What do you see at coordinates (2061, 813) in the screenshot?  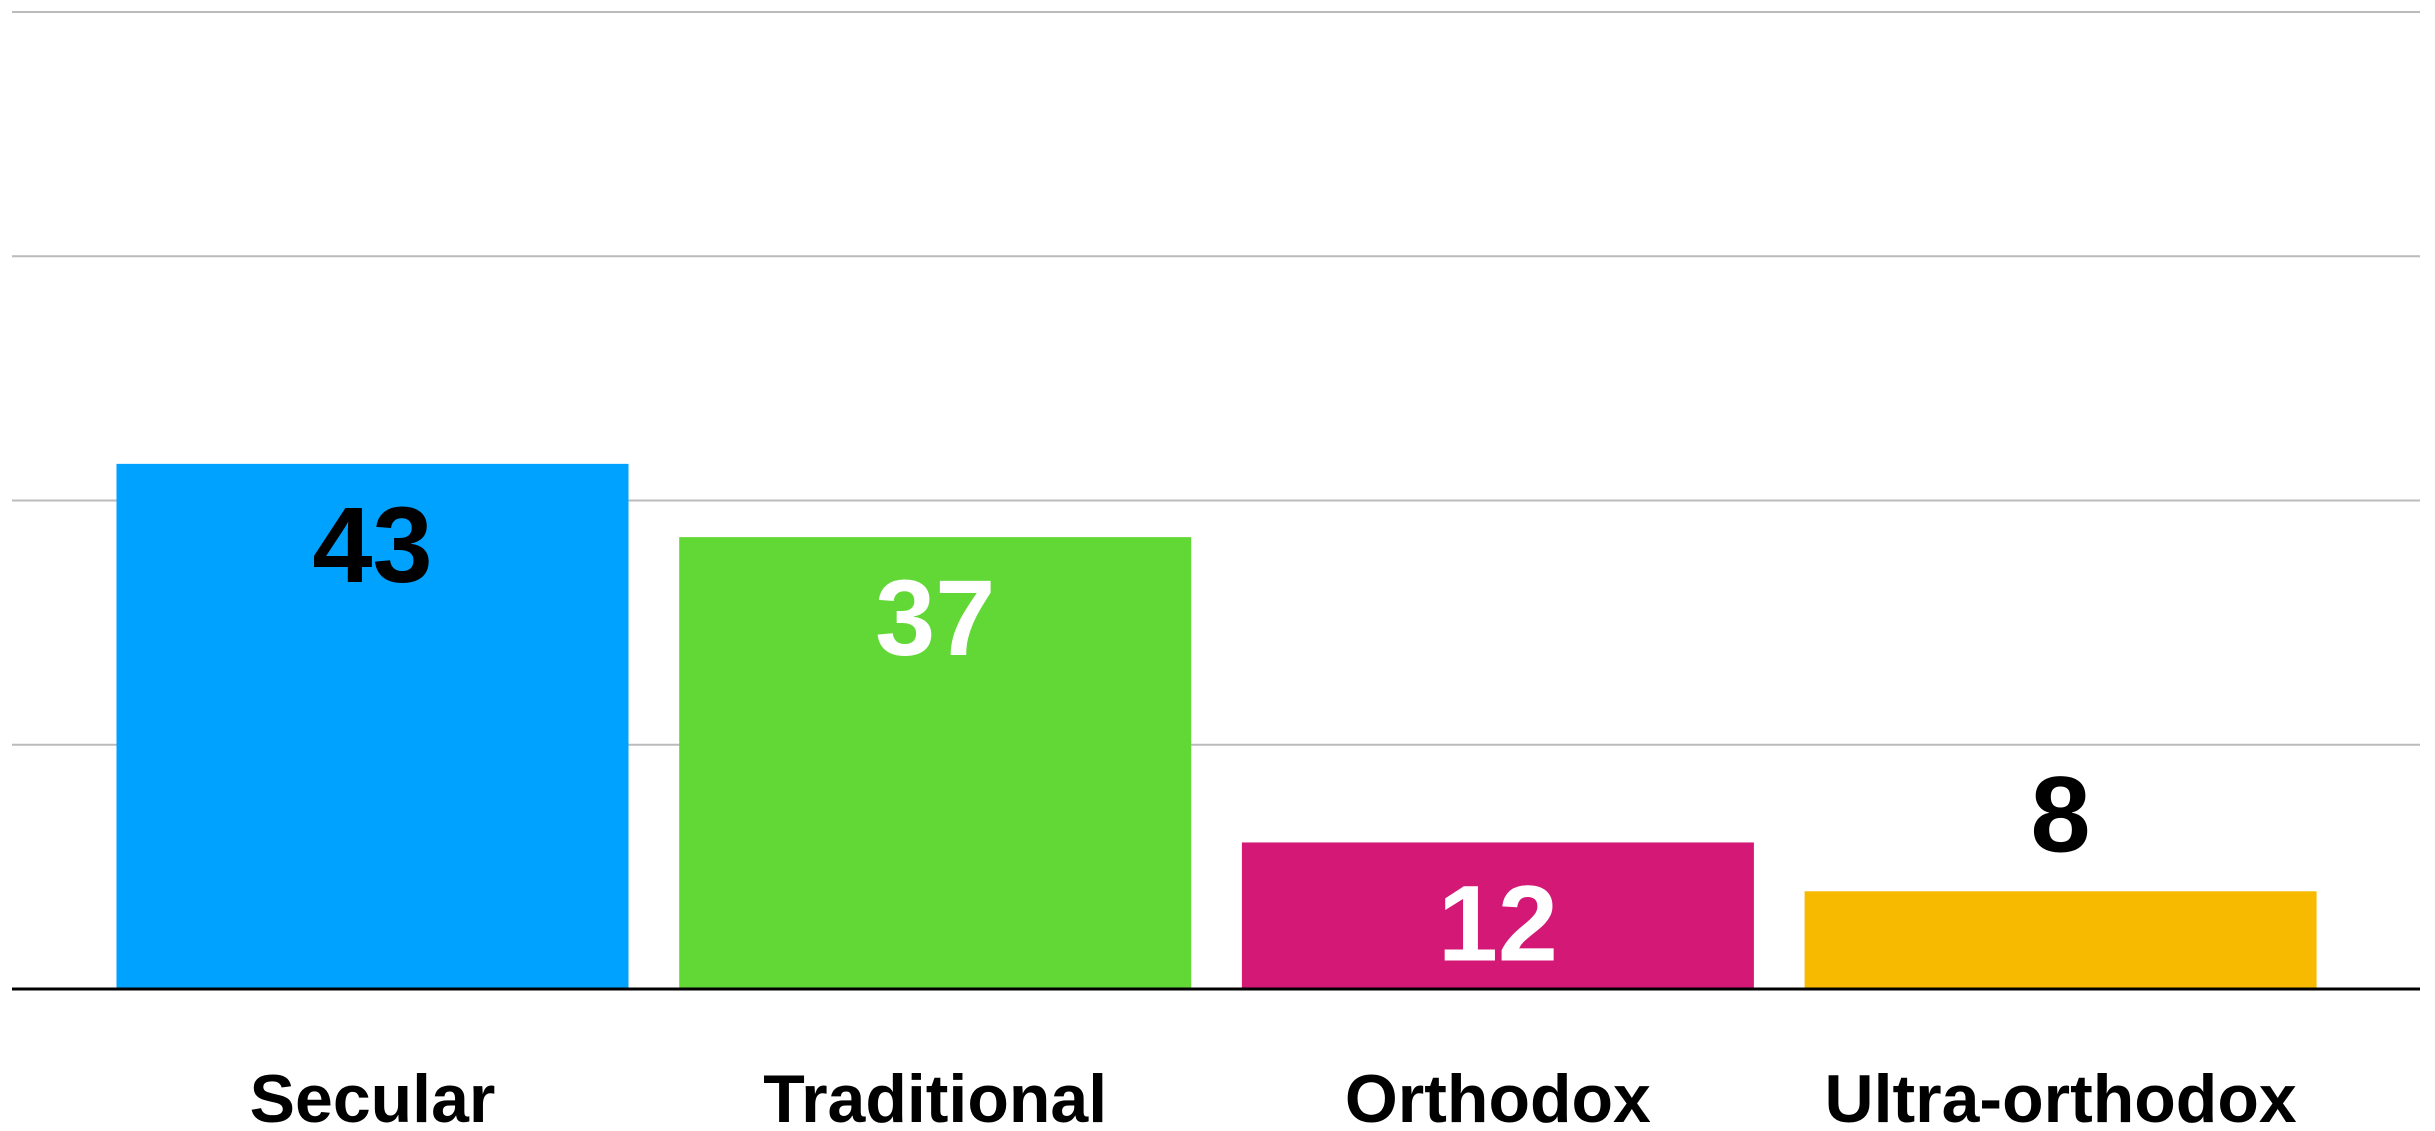 I see `value-label: 8` at bounding box center [2061, 813].